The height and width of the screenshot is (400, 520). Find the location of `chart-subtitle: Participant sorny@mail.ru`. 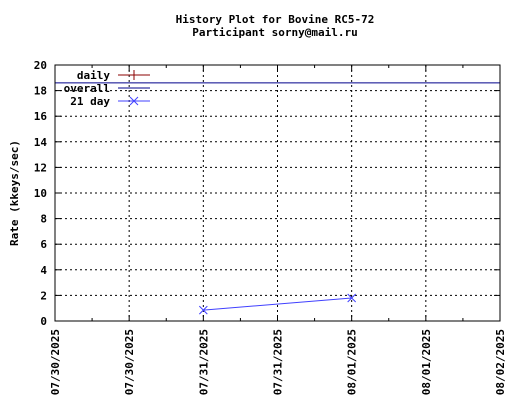

chart-subtitle: Participant sorny@mail.ru is located at coordinates (275, 32).